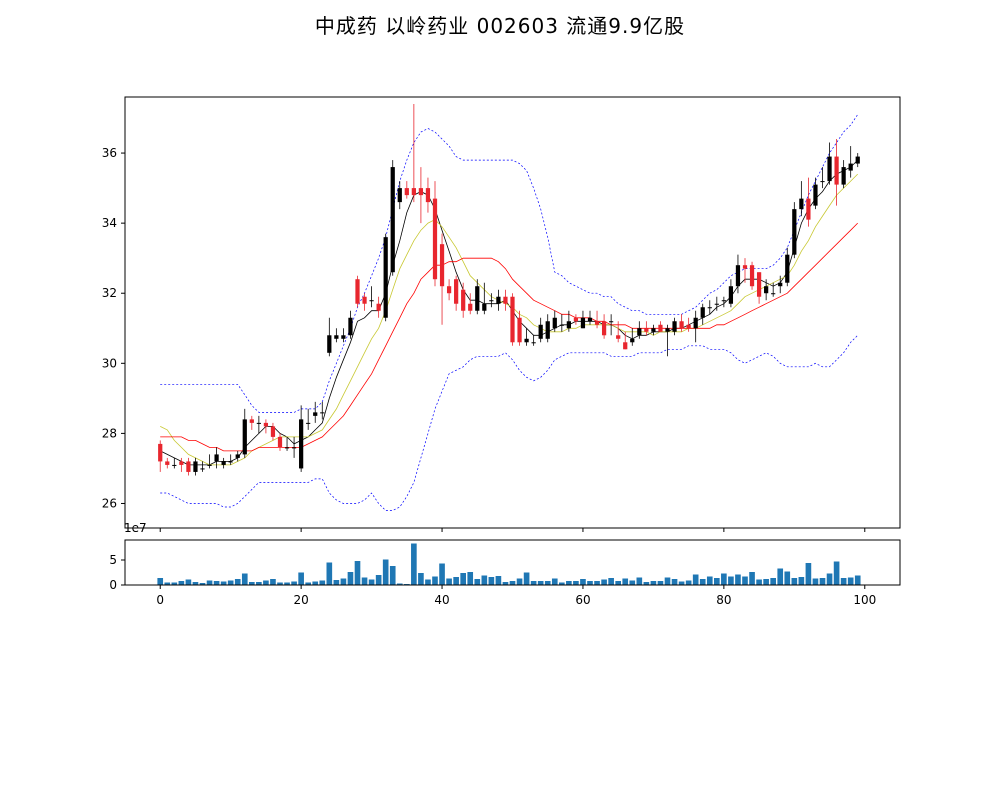 This screenshot has height=800, width=1000. Describe the element at coordinates (113, 585) in the screenshot. I see `volume-y-tick-label: 0` at that location.